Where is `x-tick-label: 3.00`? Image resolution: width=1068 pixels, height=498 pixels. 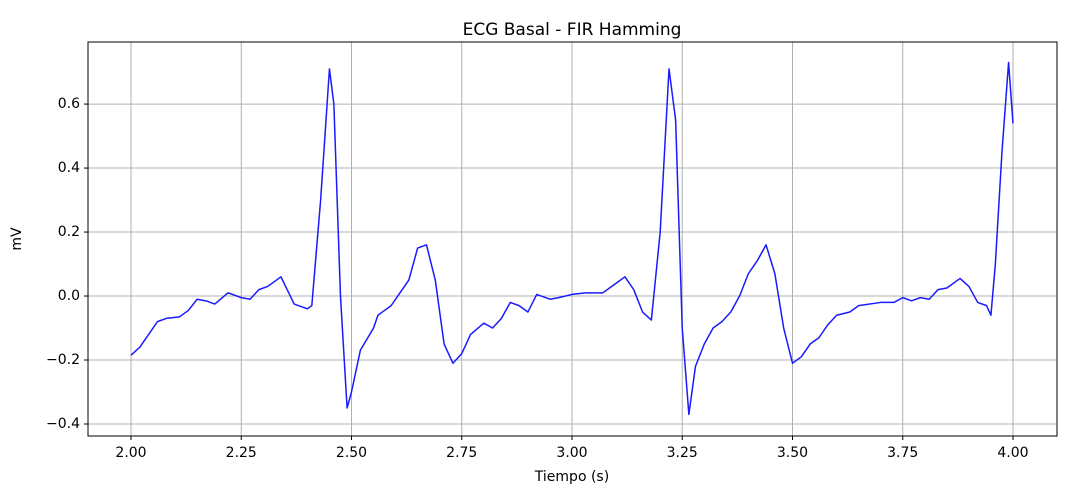
x-tick-label: 3.00 is located at coordinates (571, 453).